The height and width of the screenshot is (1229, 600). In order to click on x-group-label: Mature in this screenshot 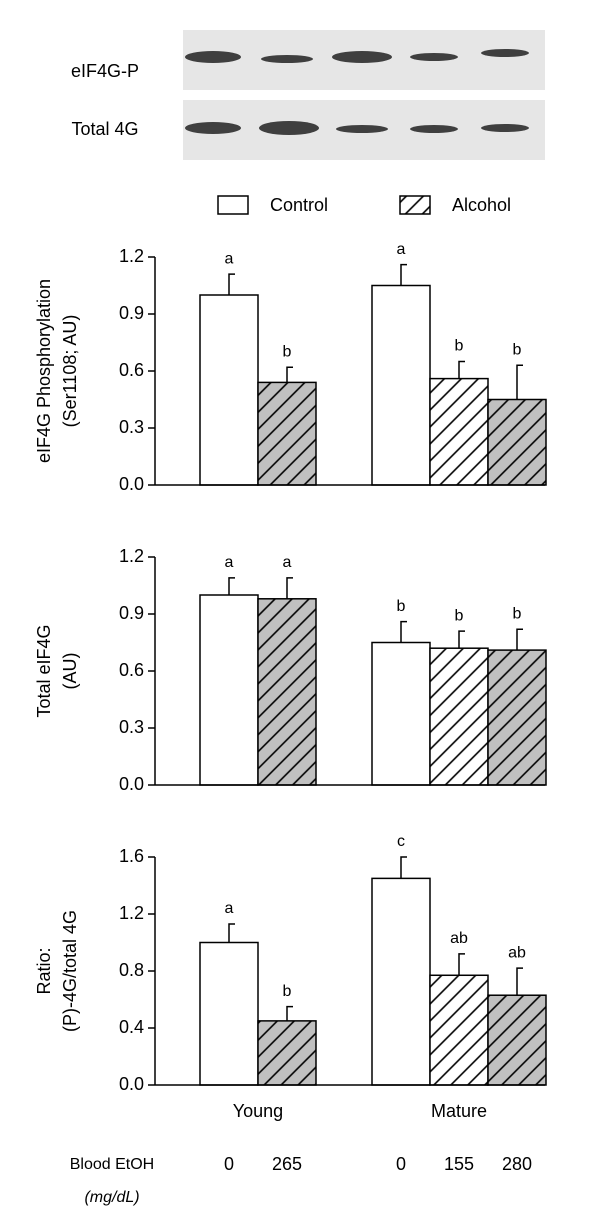, I will do `click(459, 1111)`.